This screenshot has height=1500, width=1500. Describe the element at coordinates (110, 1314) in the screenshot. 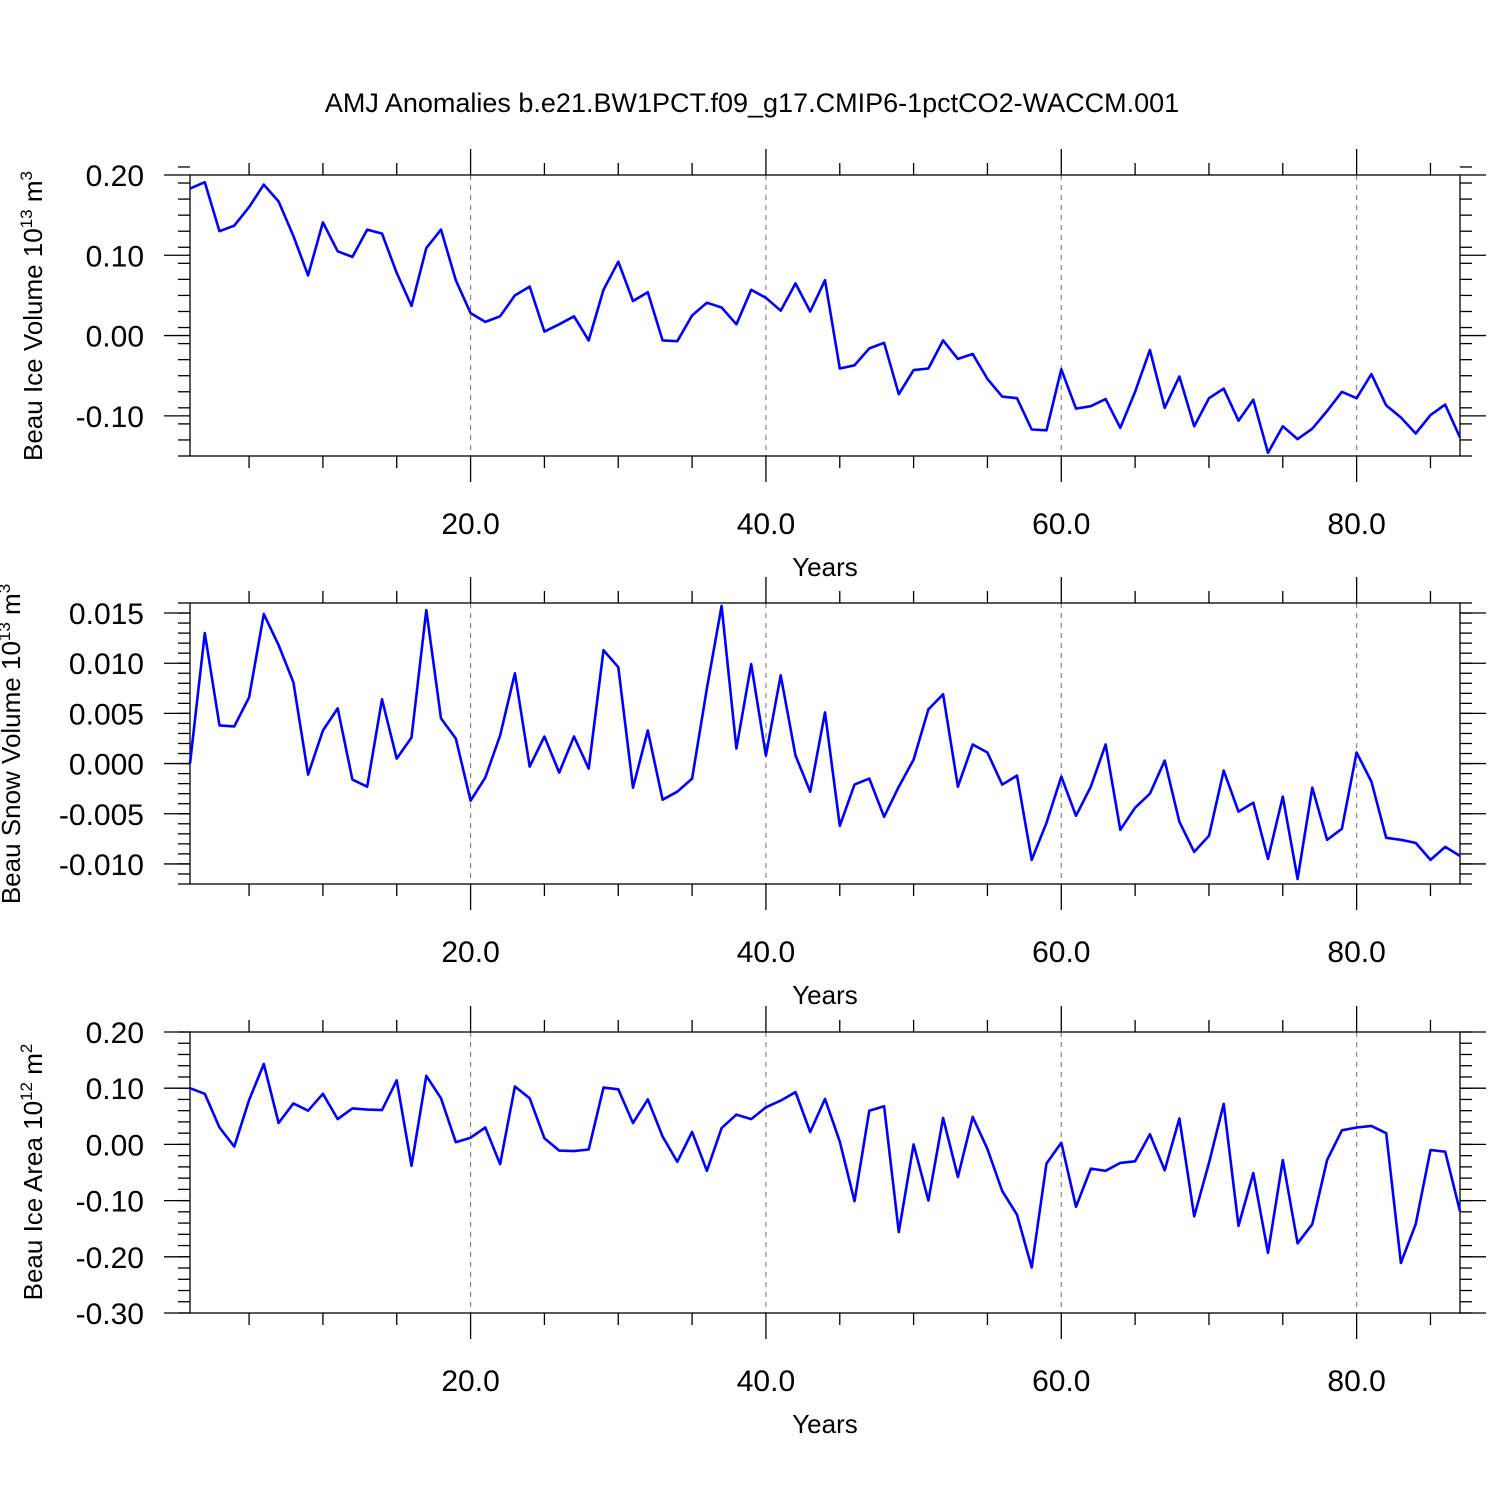

I see `y-tick-label: -0.30` at that location.